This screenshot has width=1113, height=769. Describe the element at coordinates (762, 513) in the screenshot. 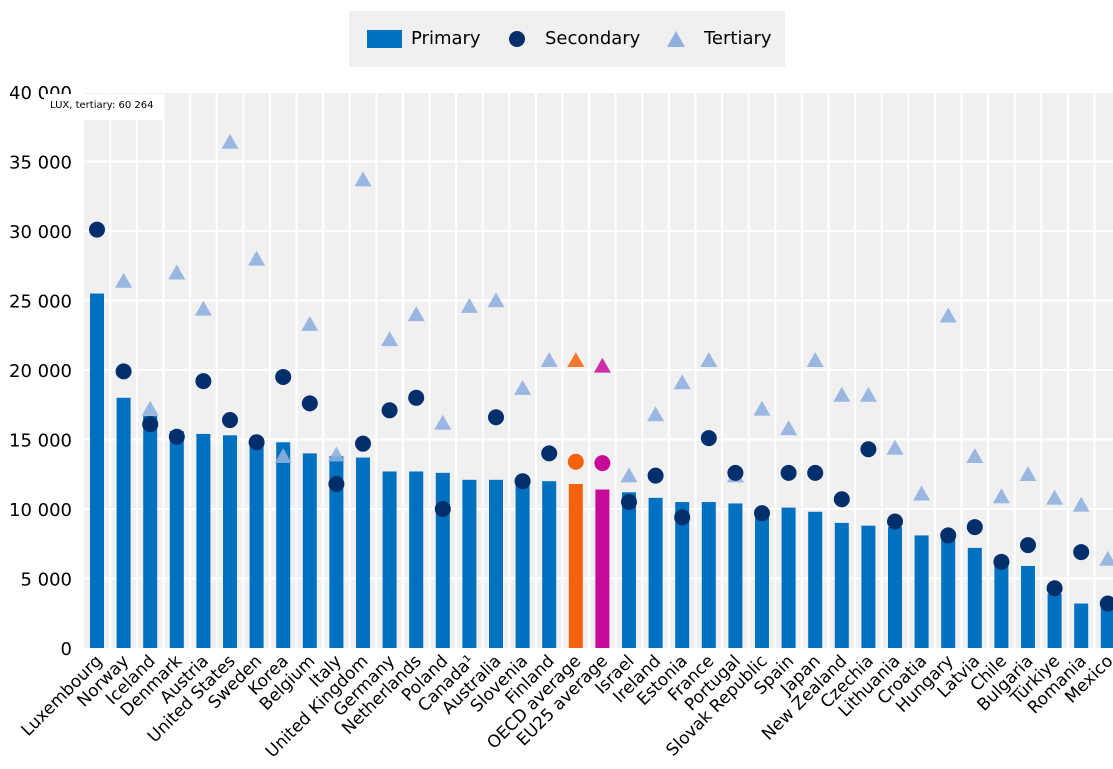

I see `point-secondary-slovak-republic` at that location.